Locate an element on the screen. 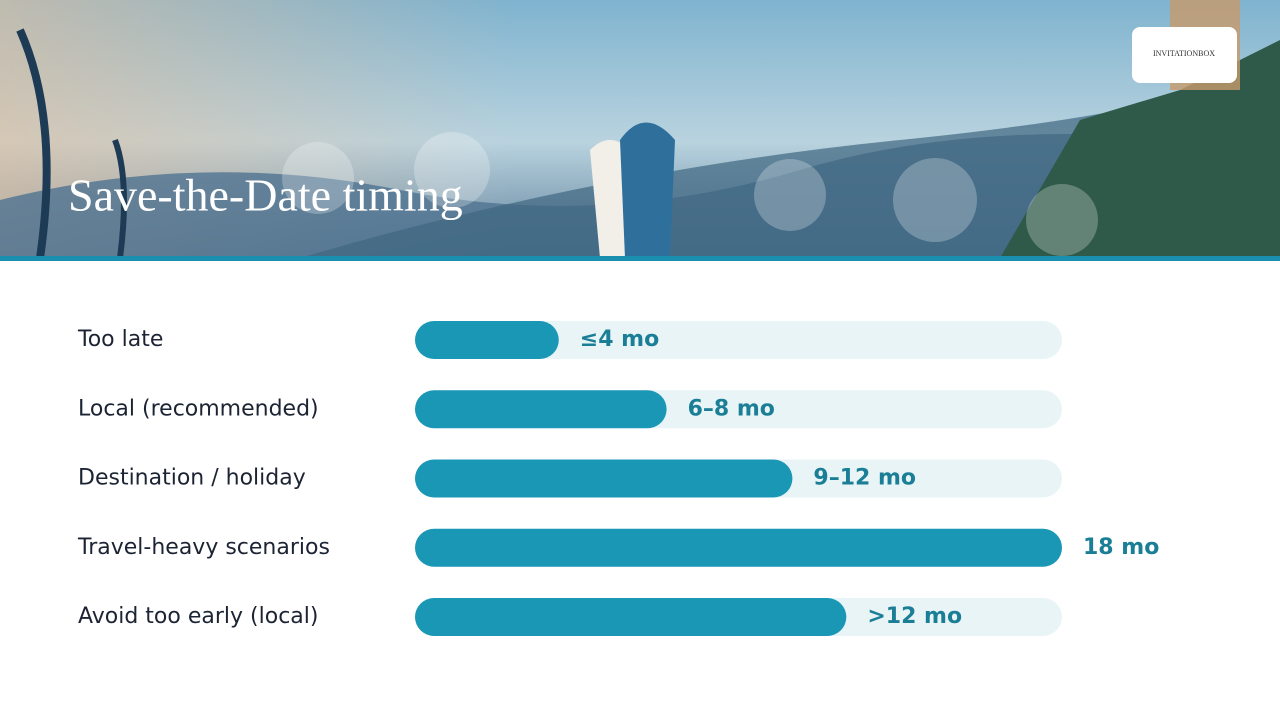 The width and height of the screenshot is (1280, 720). category-label: Too late is located at coordinates (120, 339).